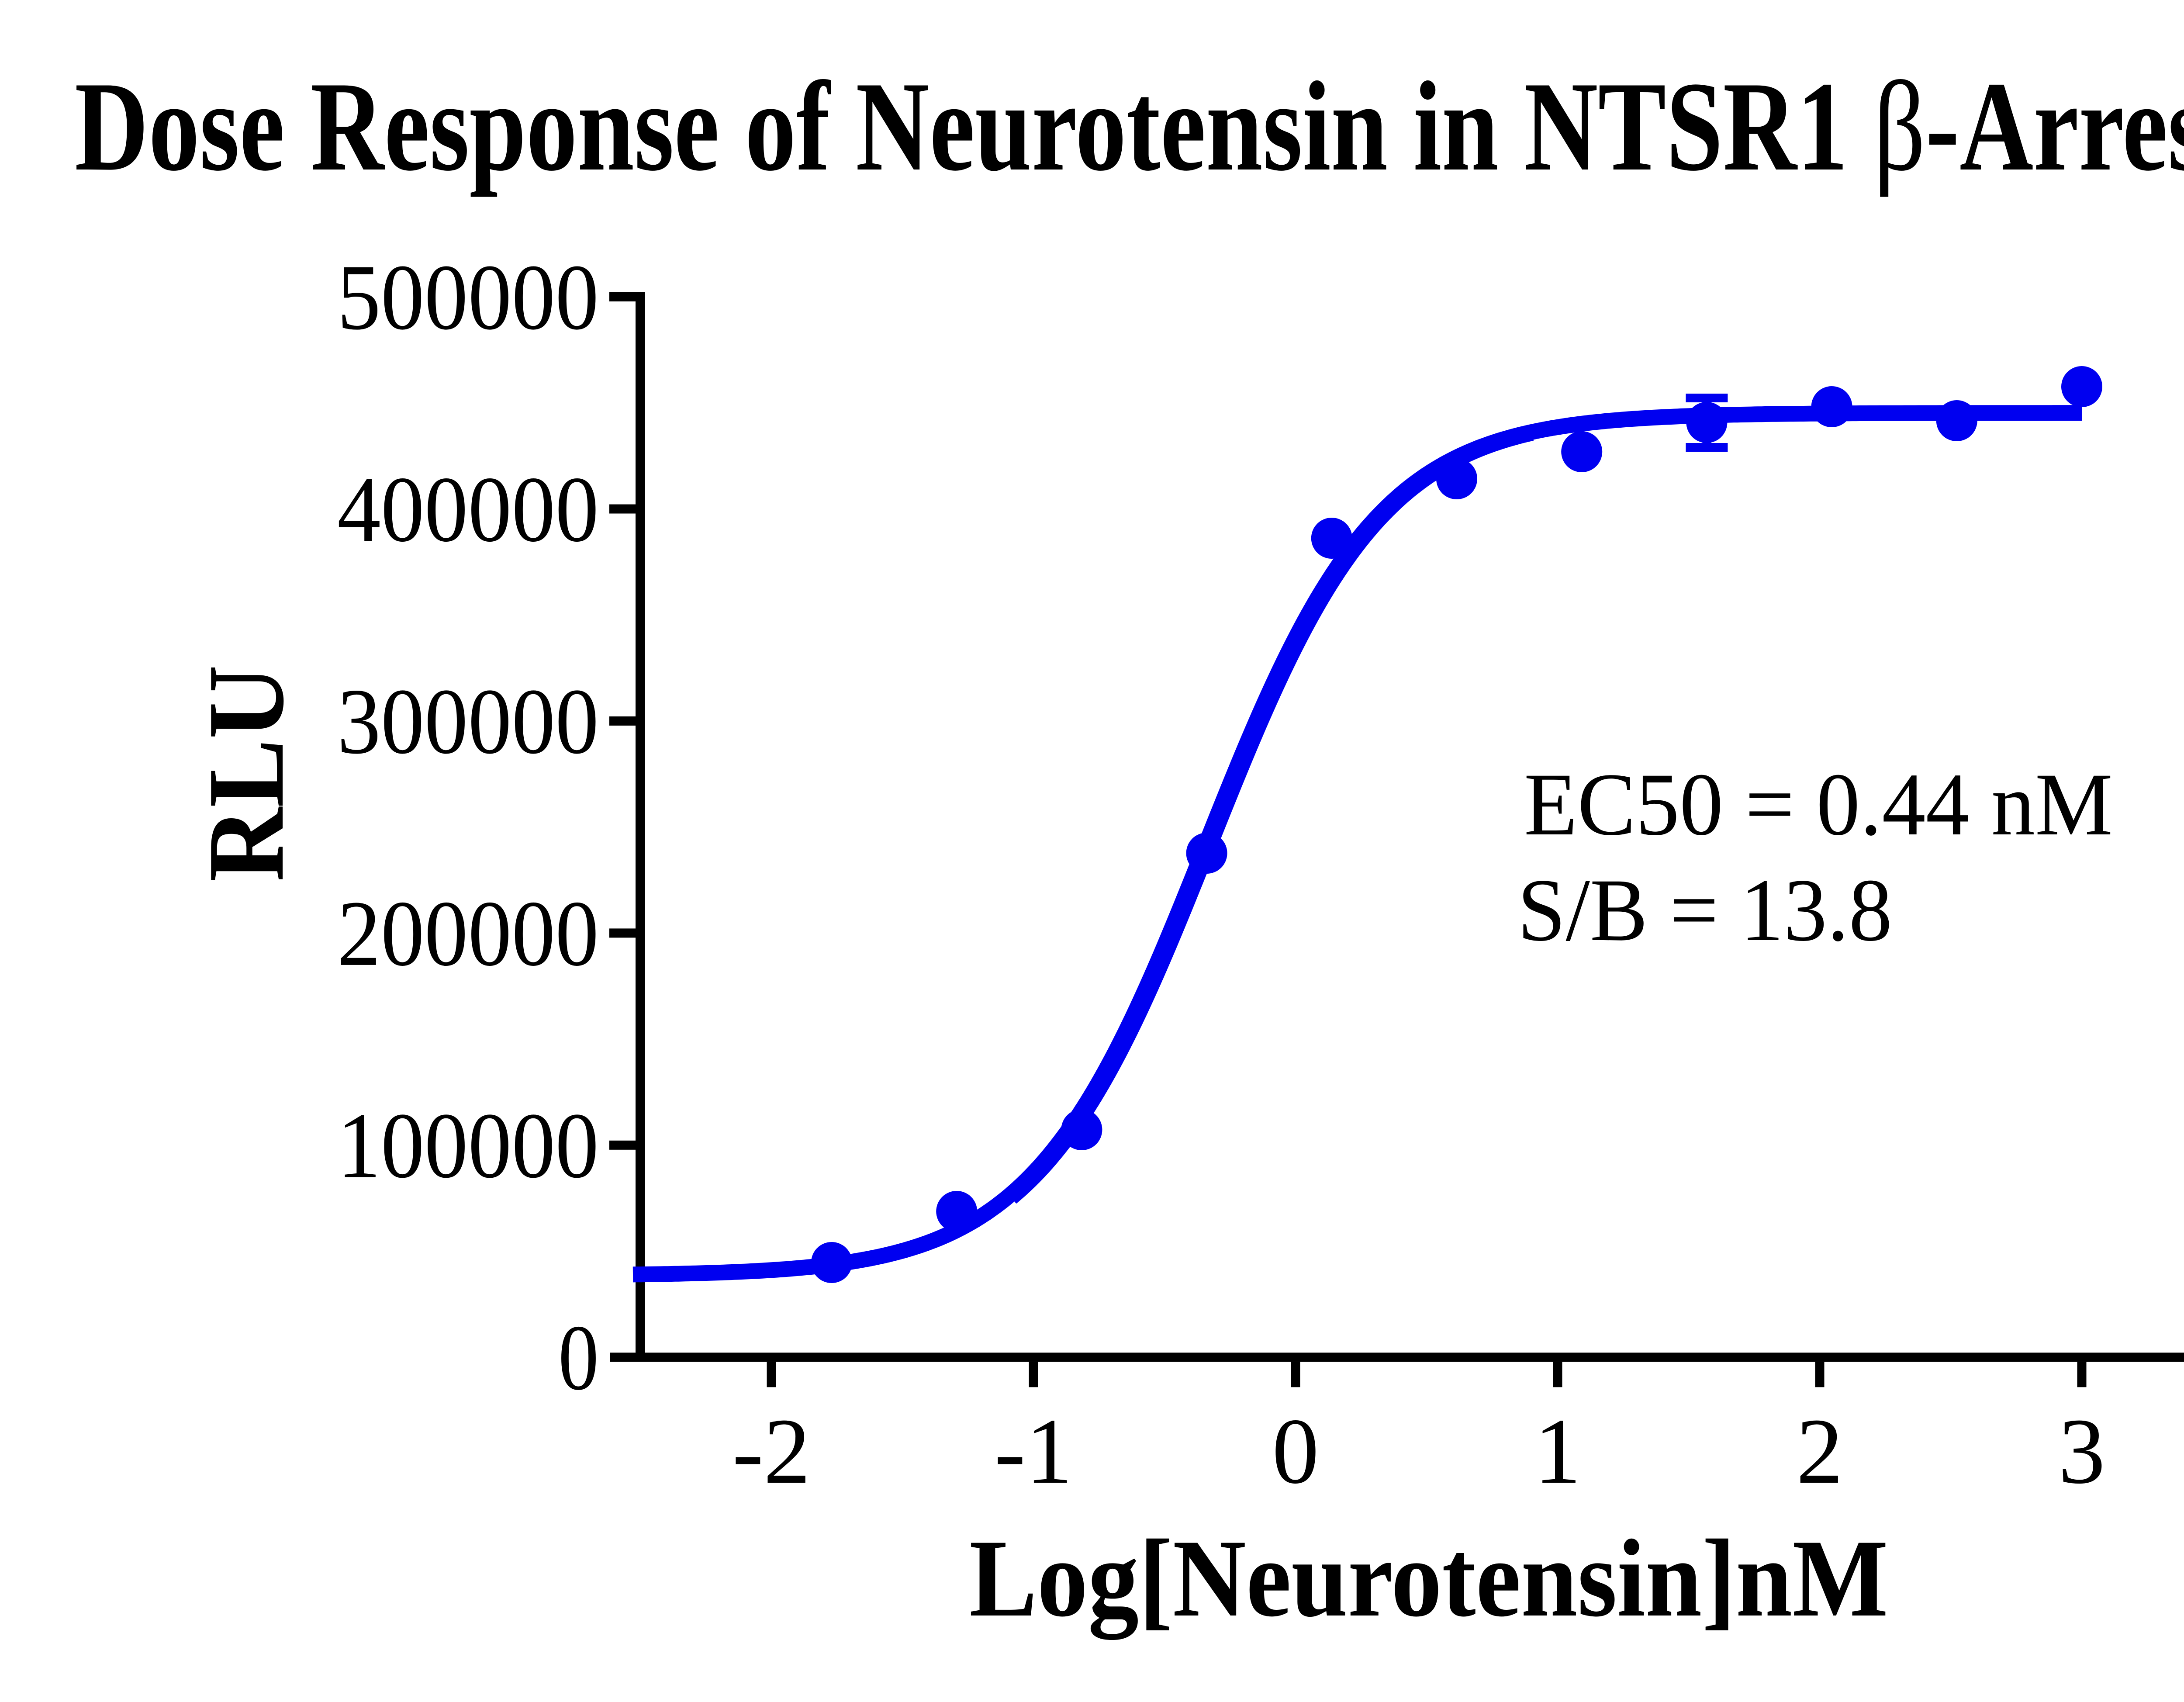  I want to click on svg-text: 200000, so click(468, 934).